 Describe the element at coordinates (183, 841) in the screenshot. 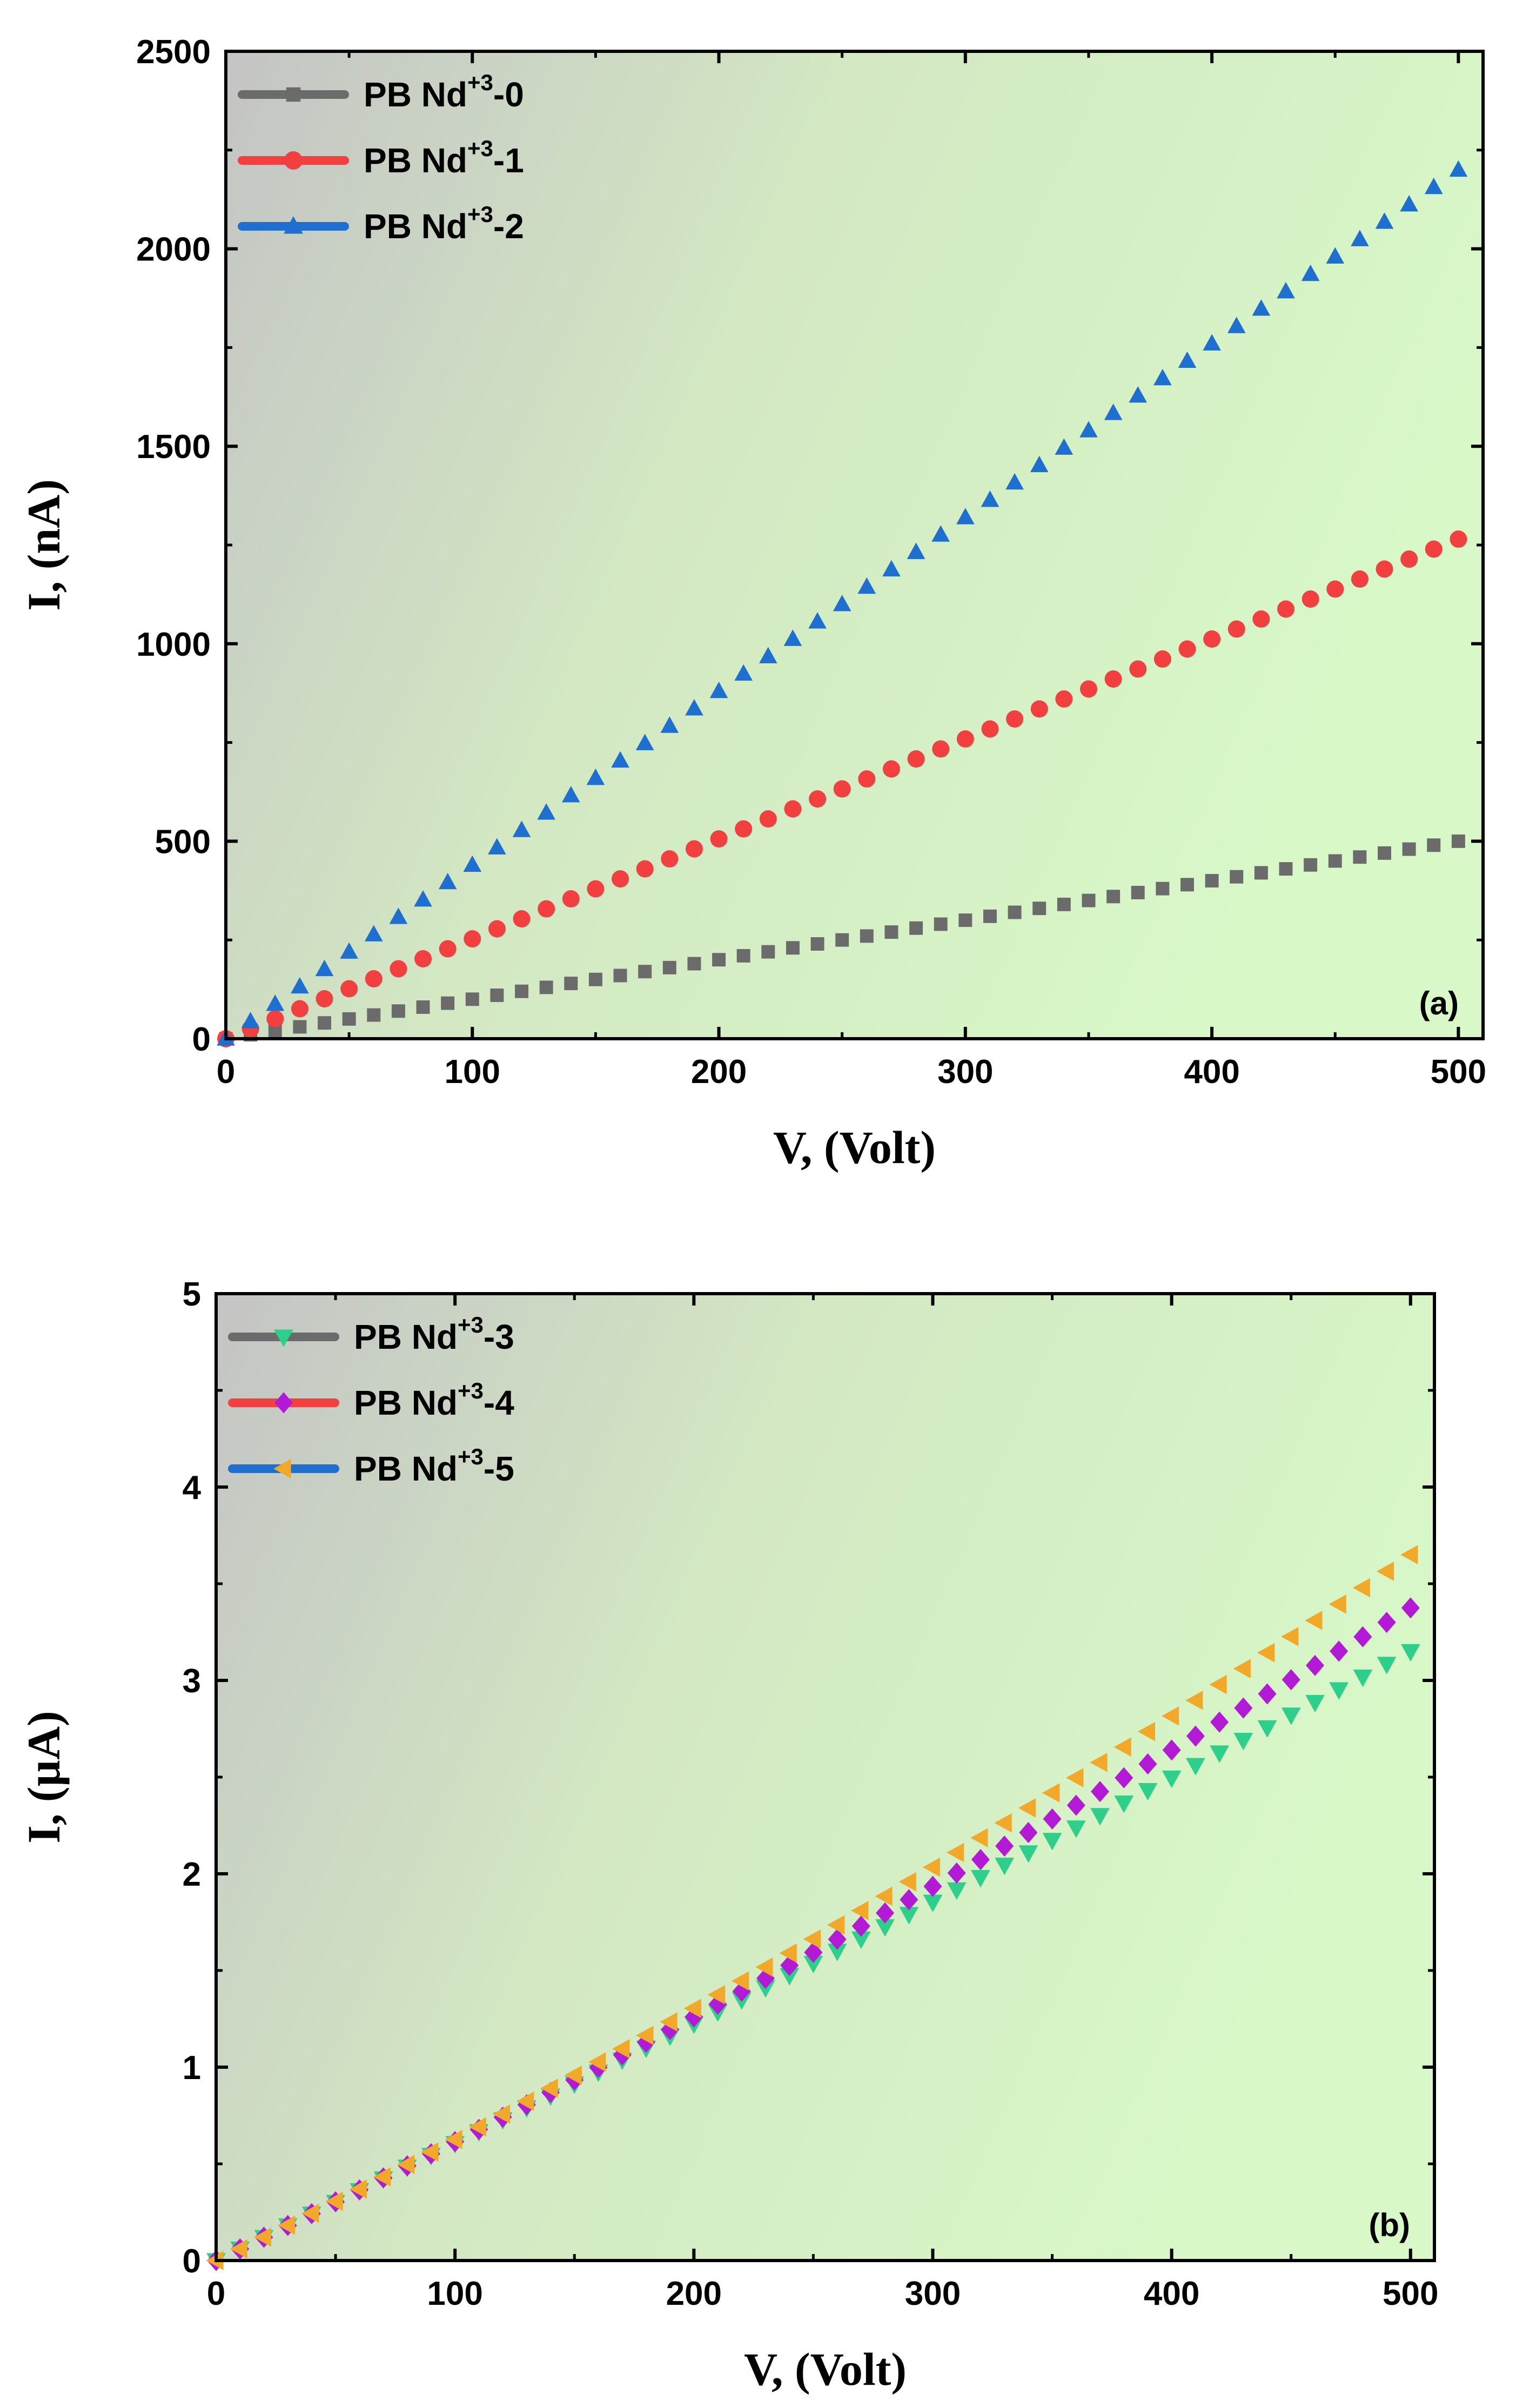

I see `y-tick-label: 500` at that location.